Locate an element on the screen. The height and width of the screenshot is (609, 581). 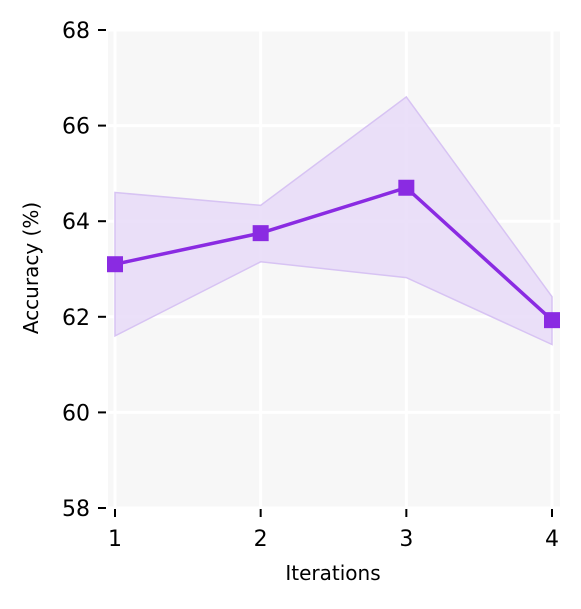
y-tick-label: 68 is located at coordinates (76, 31).